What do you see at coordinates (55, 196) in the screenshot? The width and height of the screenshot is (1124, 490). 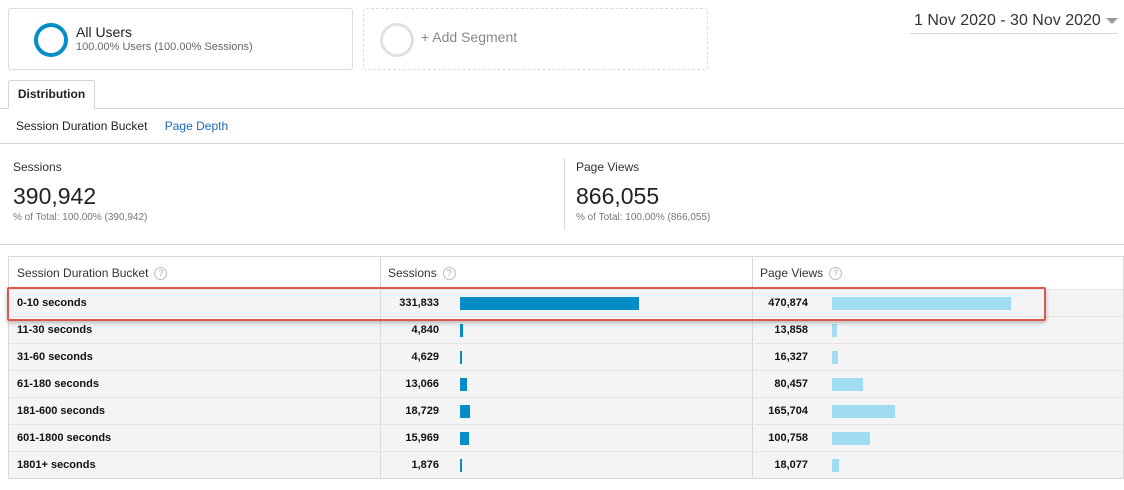 I see `metric-sessions-value: 390,942` at bounding box center [55, 196].